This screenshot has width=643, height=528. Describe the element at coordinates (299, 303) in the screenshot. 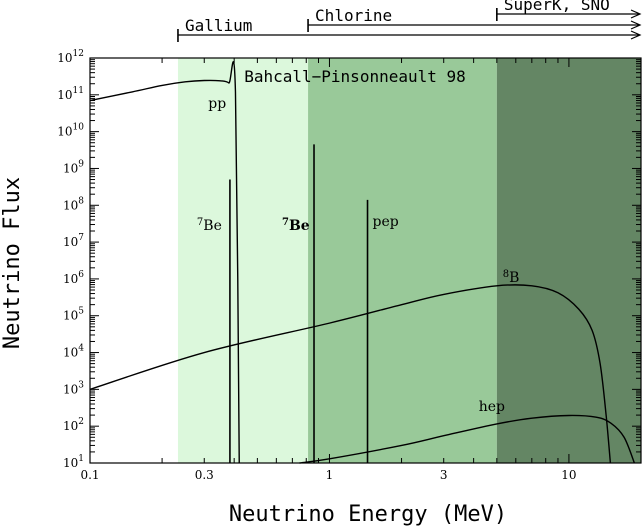

I see `line-sources` at that location.